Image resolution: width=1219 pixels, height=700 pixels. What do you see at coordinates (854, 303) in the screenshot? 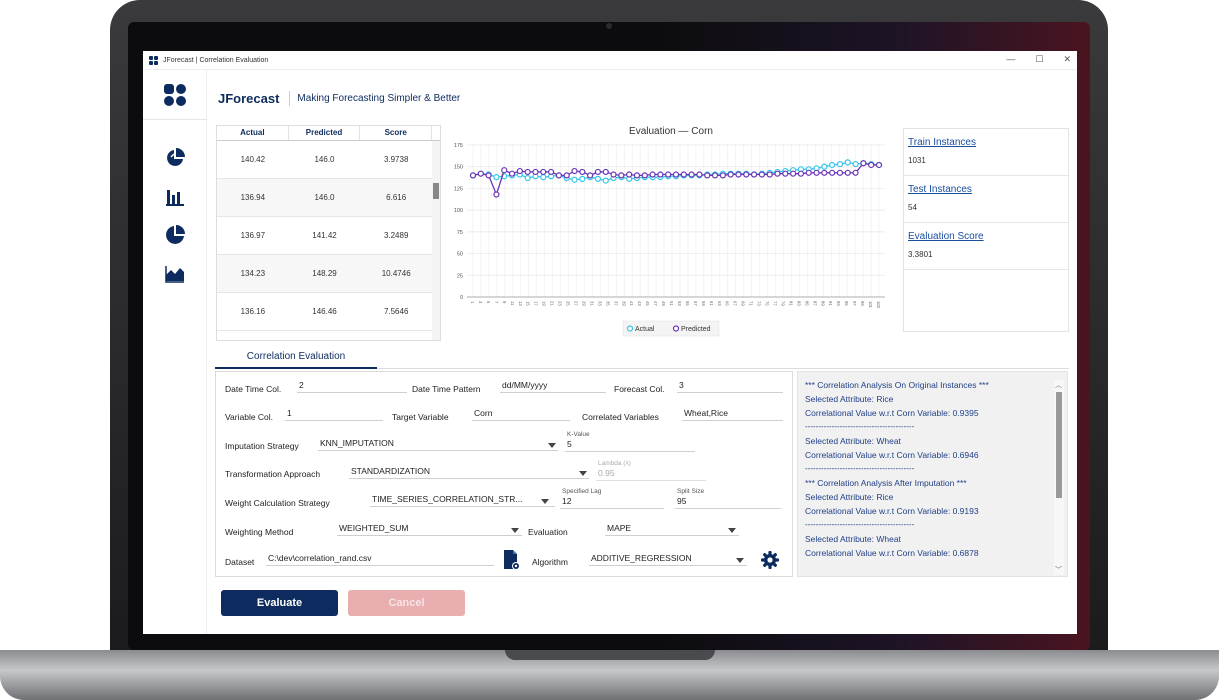
I see `x-tick-label: 97` at bounding box center [854, 303].